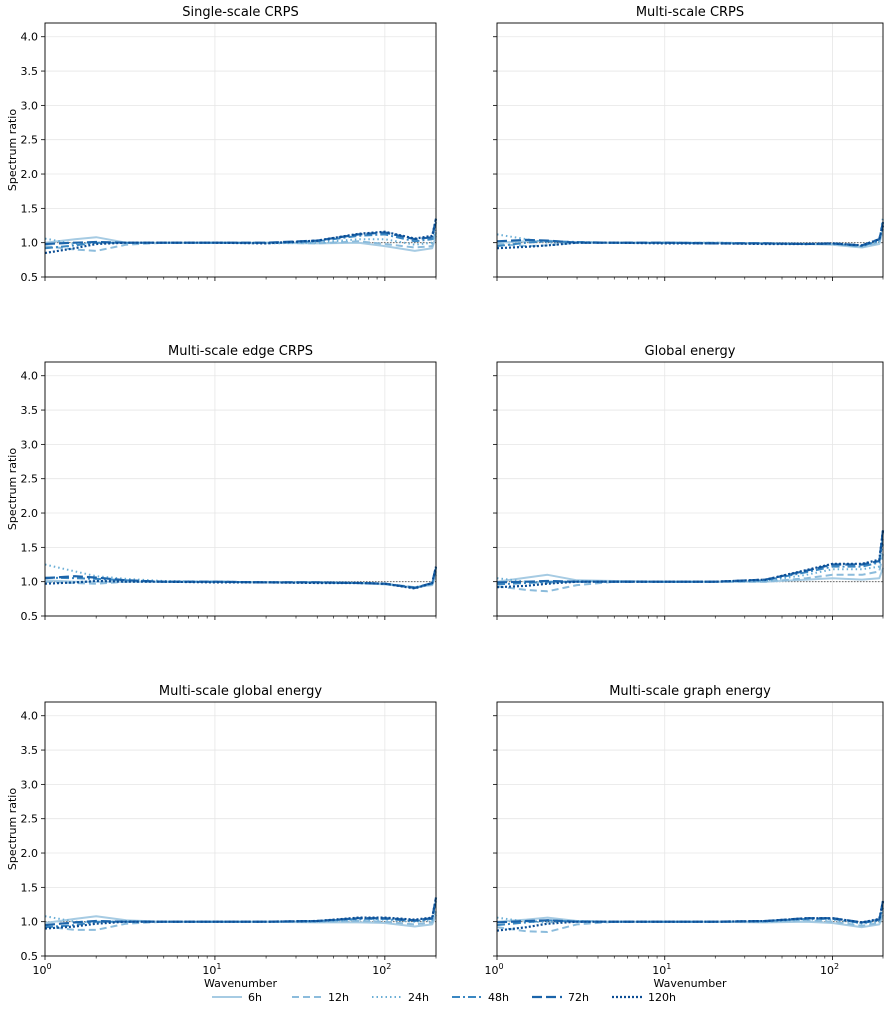  Describe the element at coordinates (690, 351) in the screenshot. I see `panel-title: Global energy` at that location.